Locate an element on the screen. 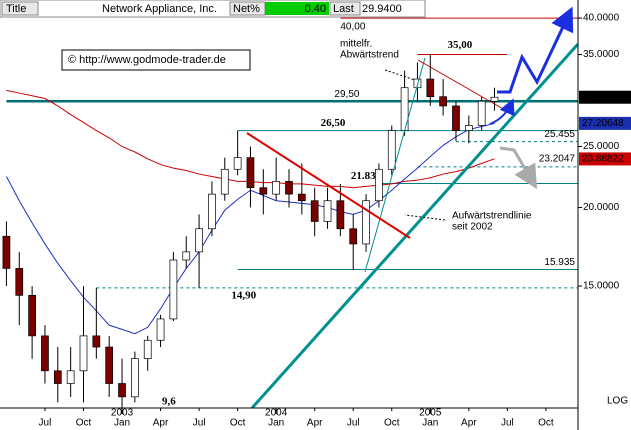 This screenshot has height=430, width=631. year-label: 2003 is located at coordinates (122, 413).